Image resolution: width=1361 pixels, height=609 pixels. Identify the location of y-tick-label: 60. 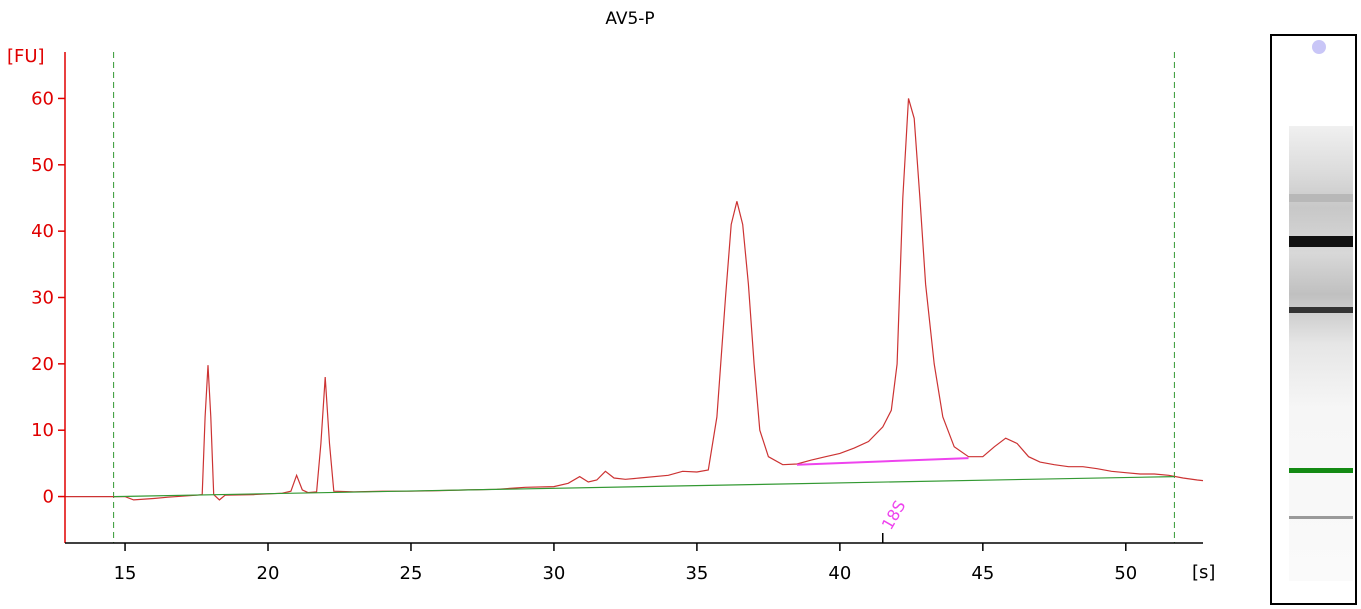
(42, 98).